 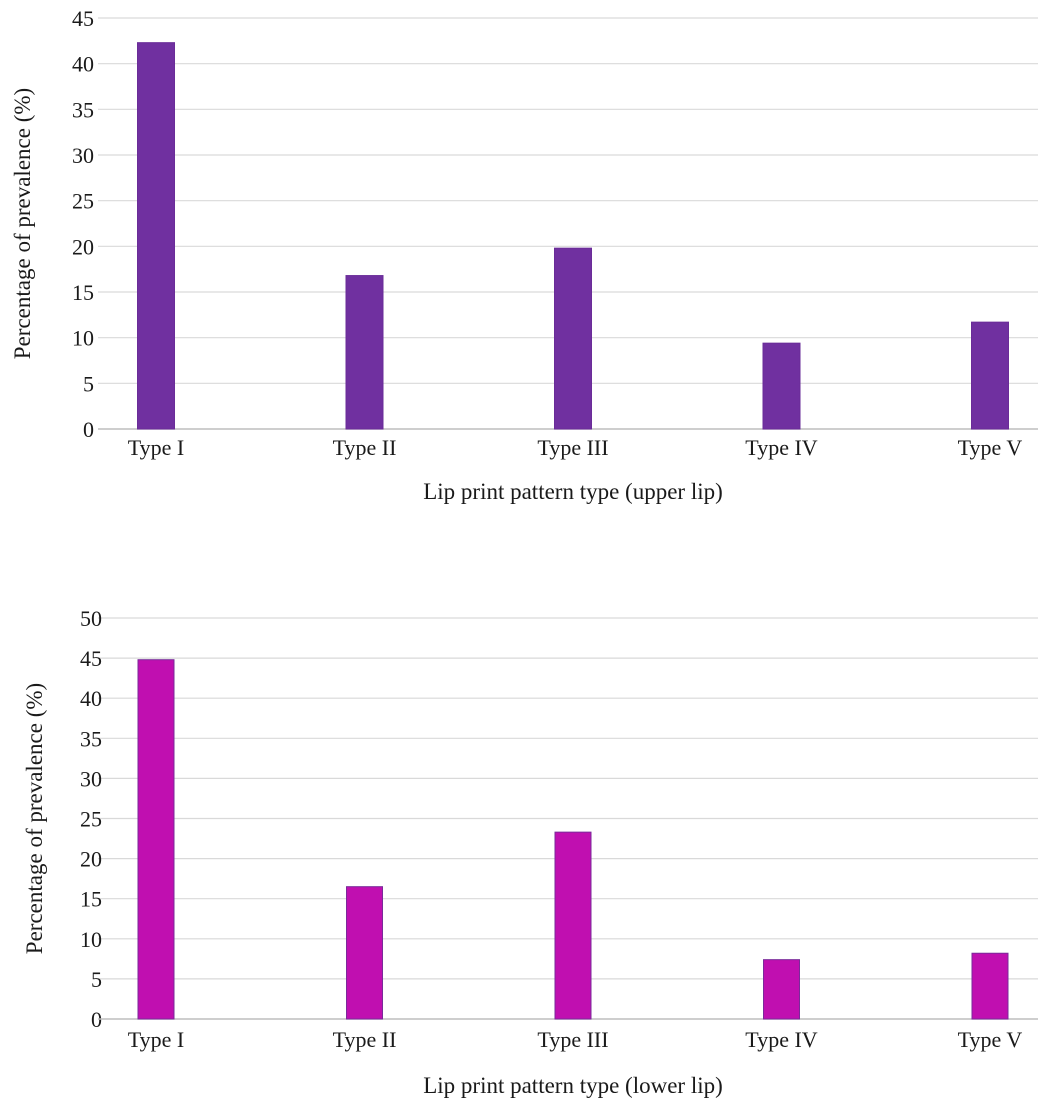 I want to click on y-tick-label: 50, so click(x=91, y=618).